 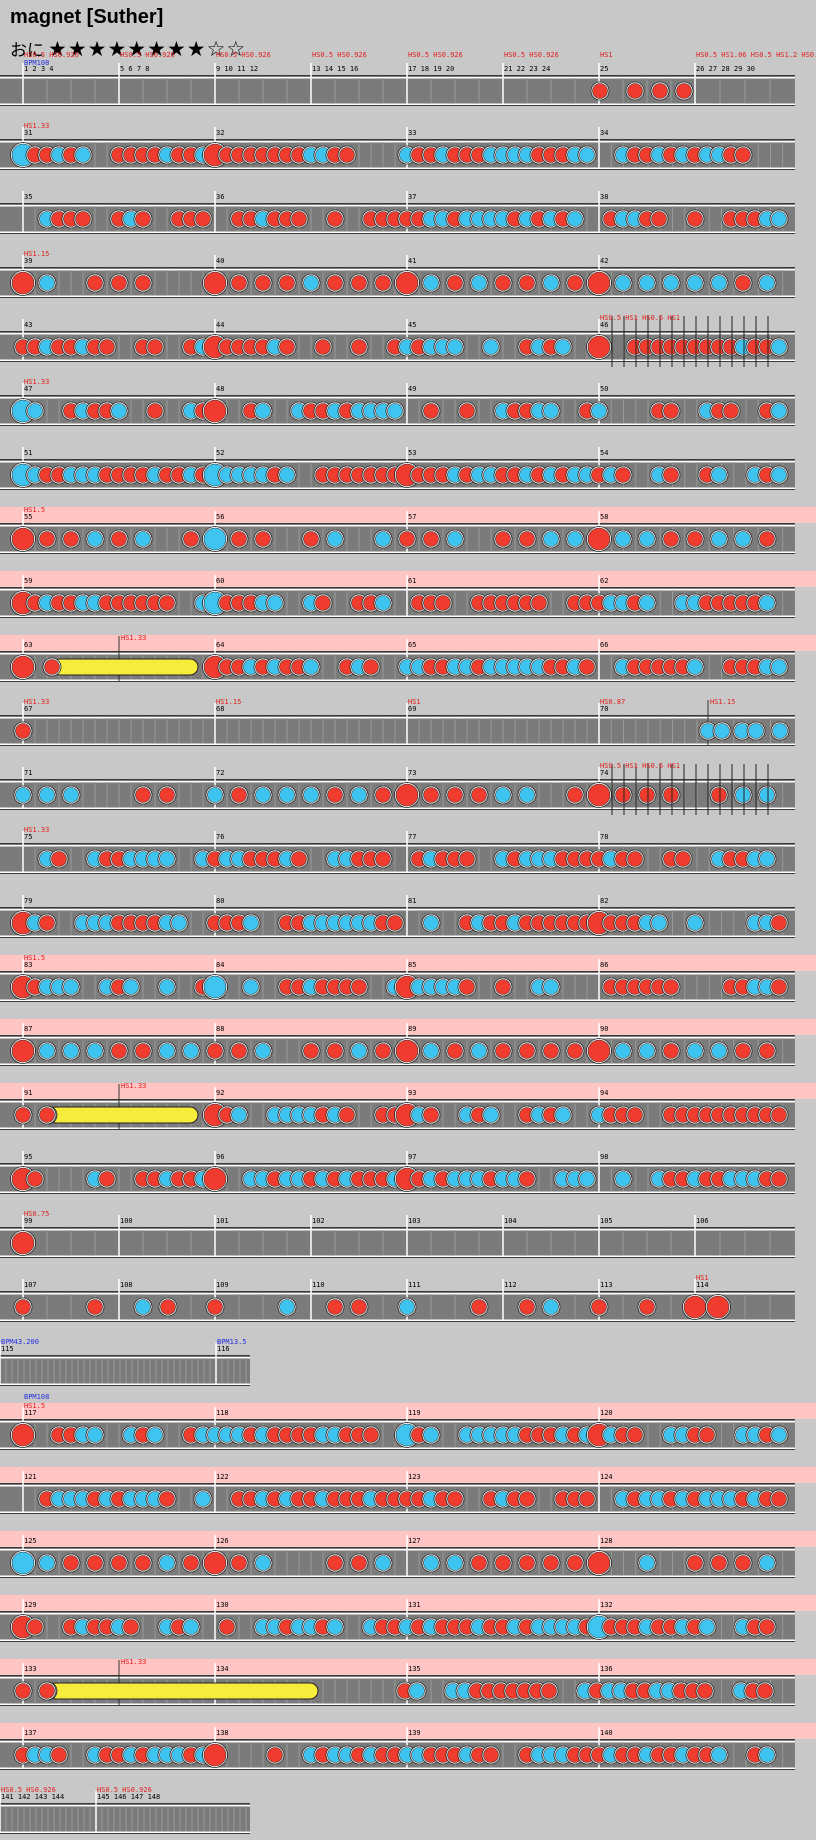 What do you see at coordinates (220, 1157) in the screenshot?
I see `measure-number: 96` at bounding box center [220, 1157].